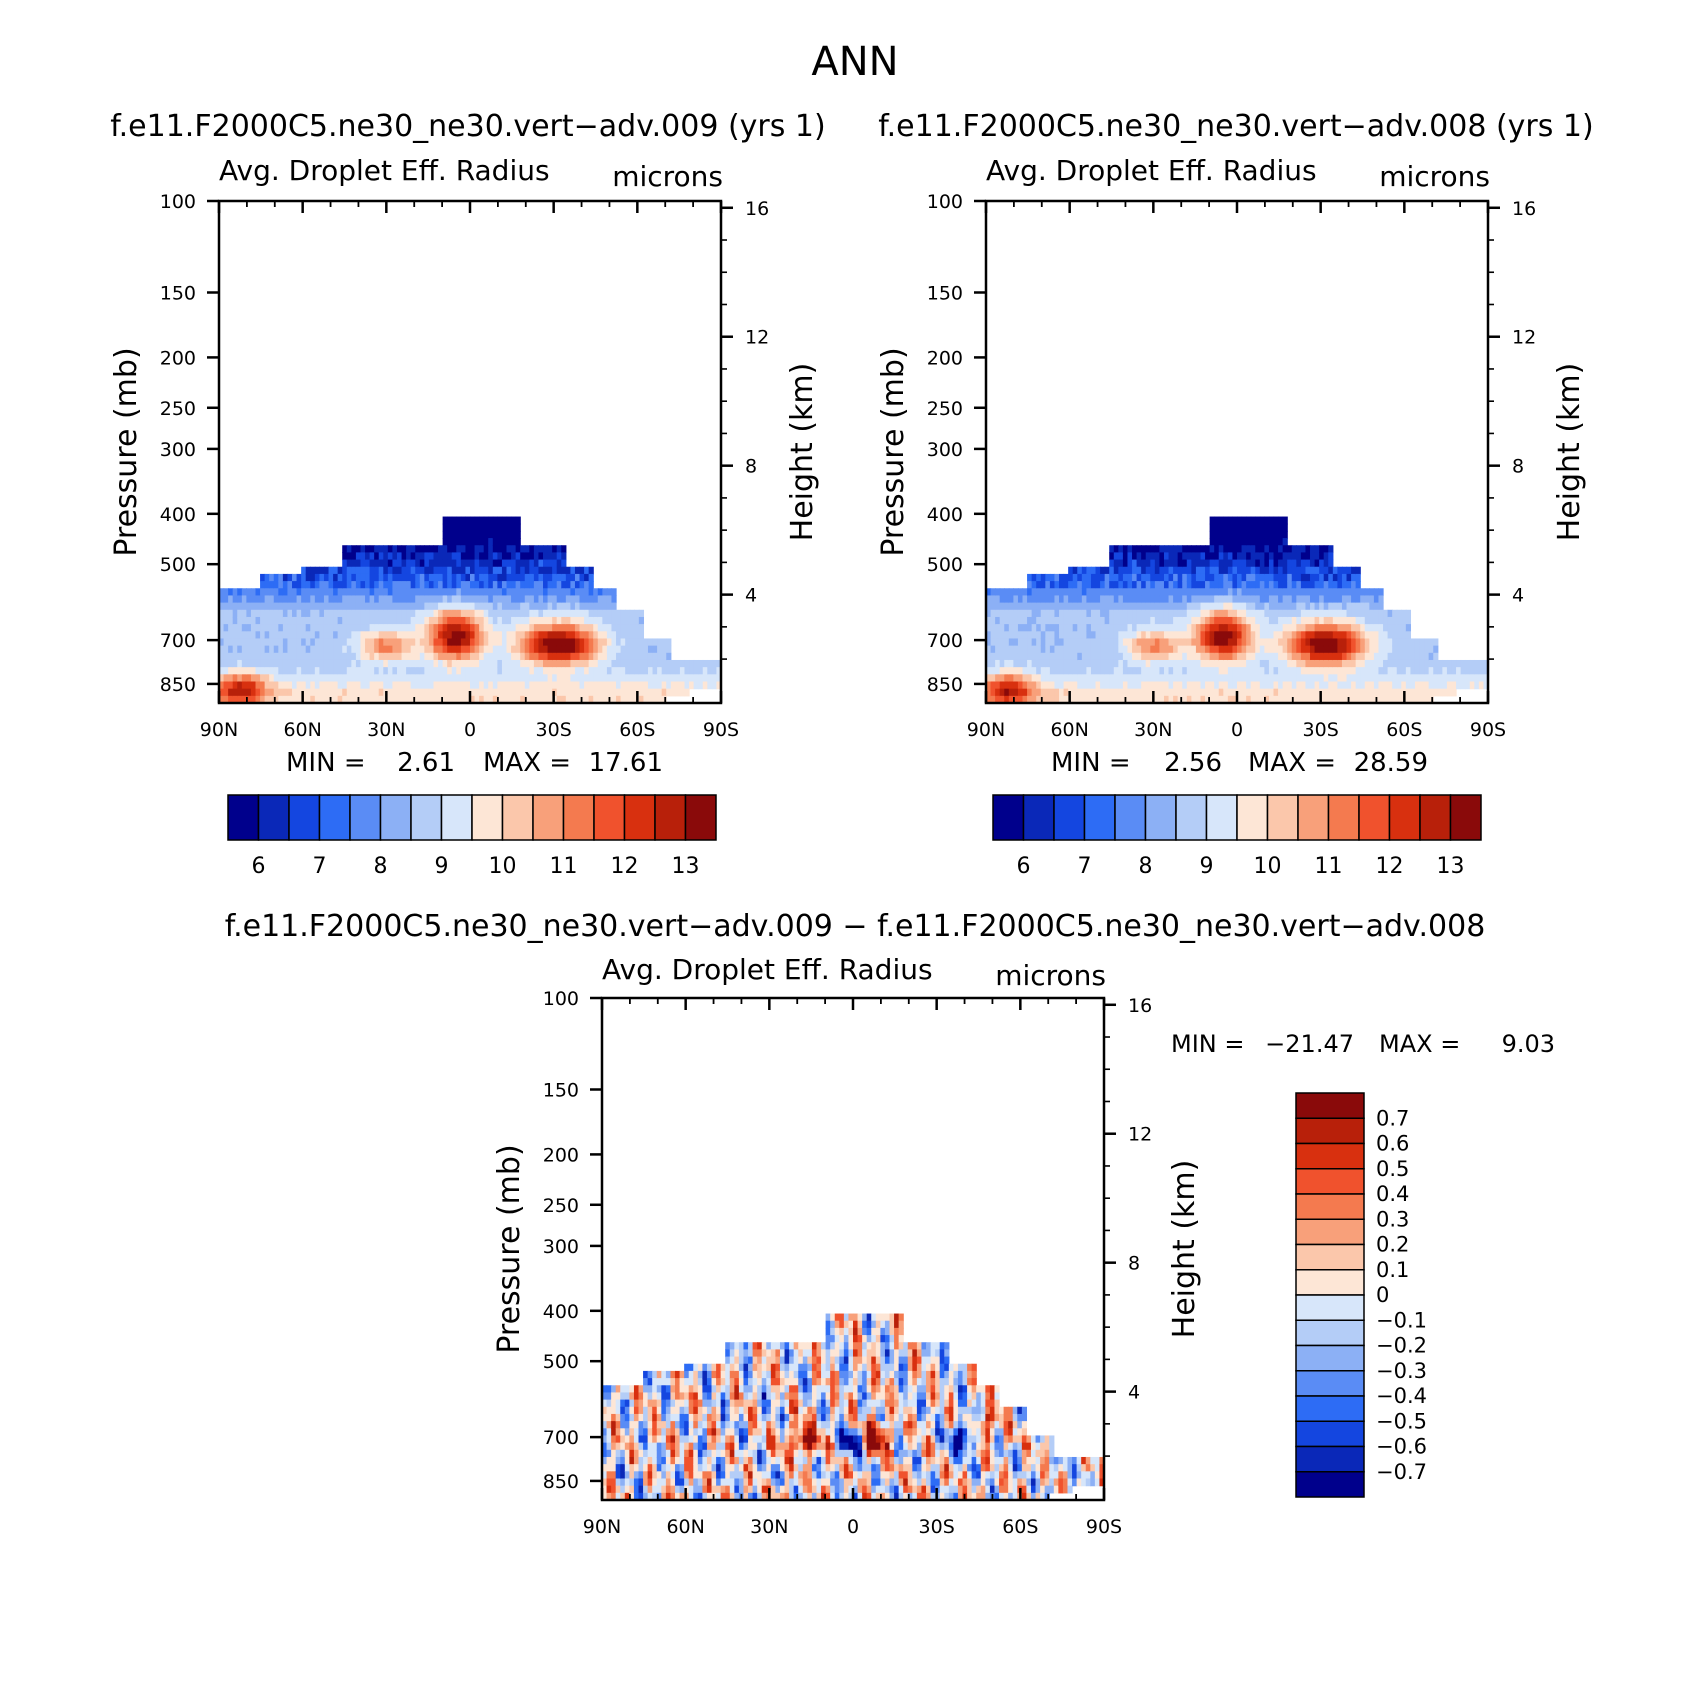 This screenshot has height=1688, width=1691. I want to click on max-label: MAX =, so click(527, 763).